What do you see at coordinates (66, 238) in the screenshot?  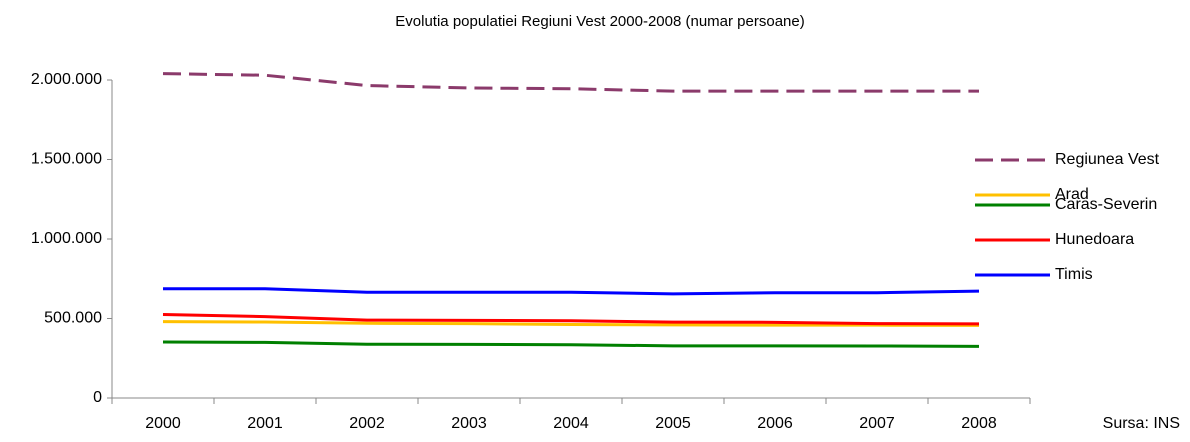 I see `y-tick-label: 1.000.000` at bounding box center [66, 238].